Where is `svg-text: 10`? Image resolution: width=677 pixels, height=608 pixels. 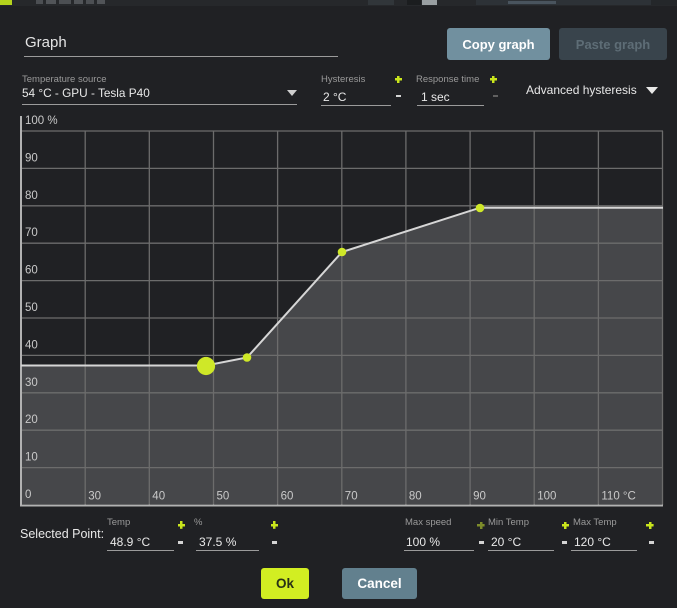
svg-text: 10 is located at coordinates (31, 458).